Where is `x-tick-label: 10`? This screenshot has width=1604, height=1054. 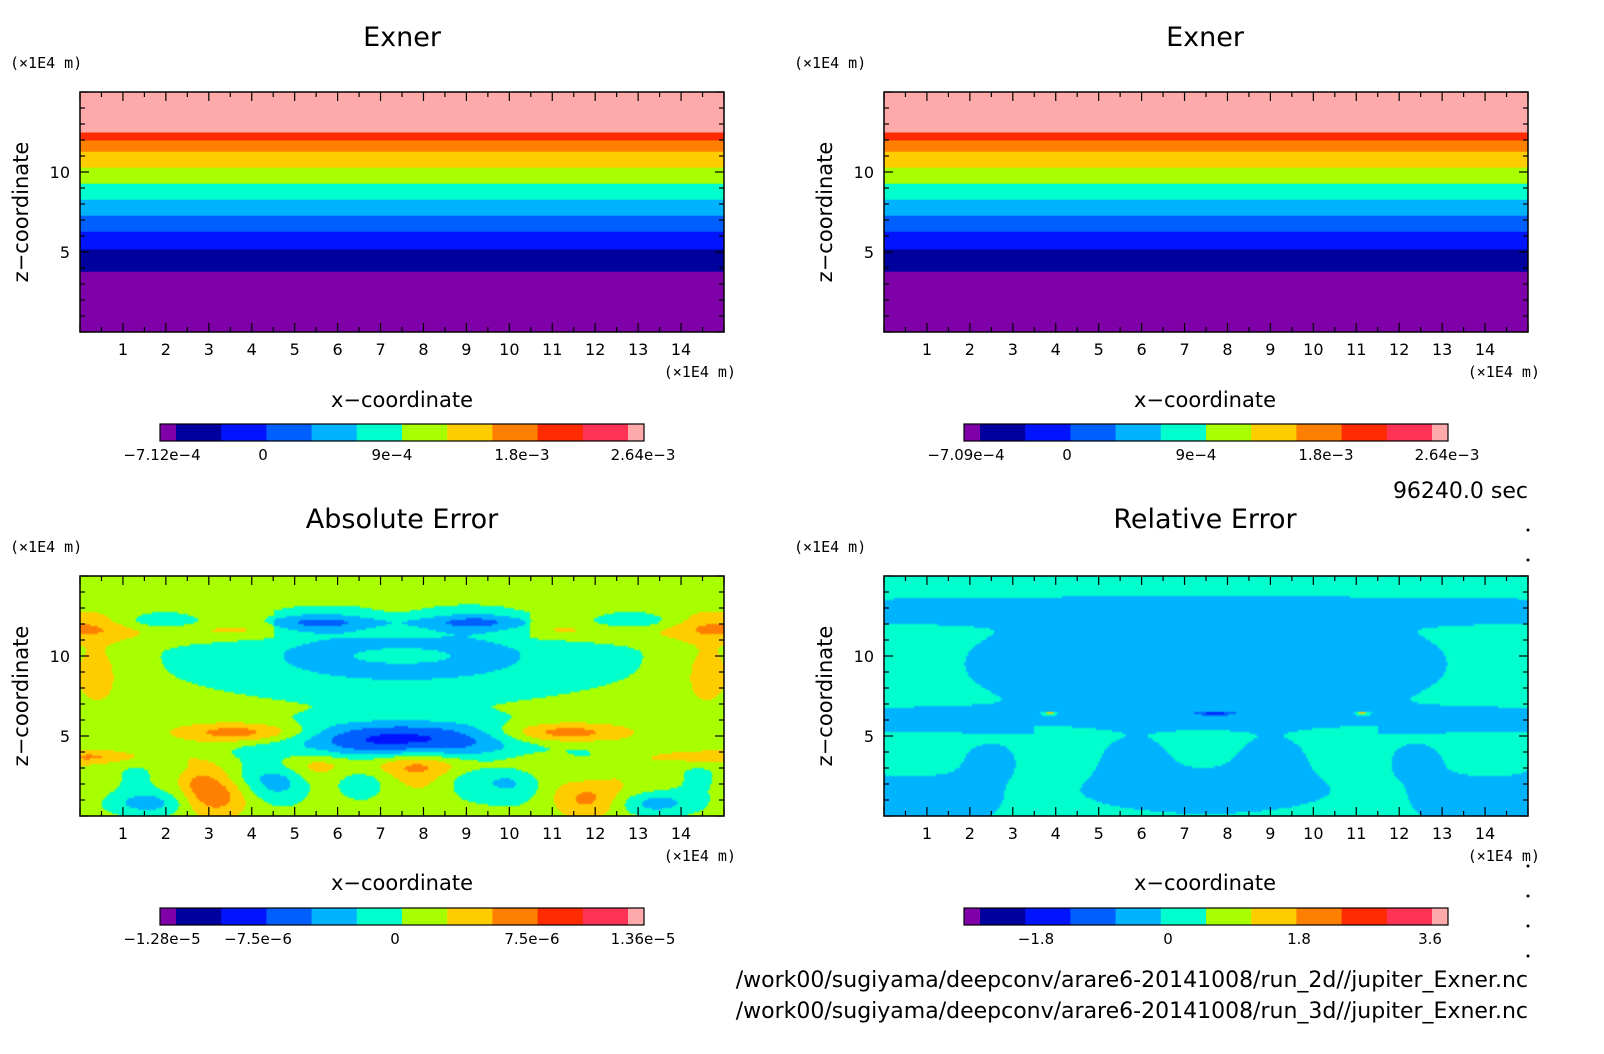 x-tick-label: 10 is located at coordinates (1313, 349).